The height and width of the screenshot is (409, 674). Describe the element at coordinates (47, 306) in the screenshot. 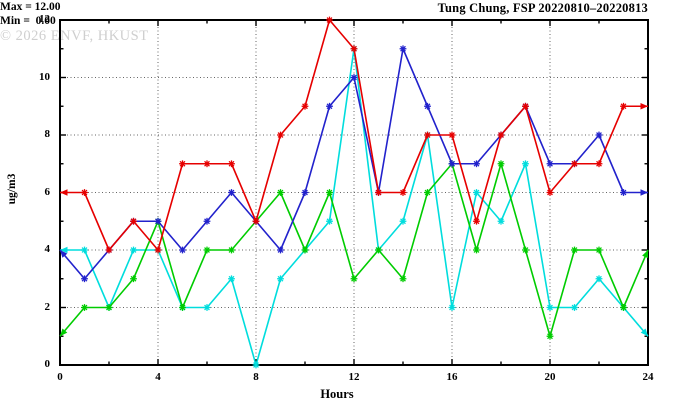

I see `y-tick-label-2: 2` at that location.